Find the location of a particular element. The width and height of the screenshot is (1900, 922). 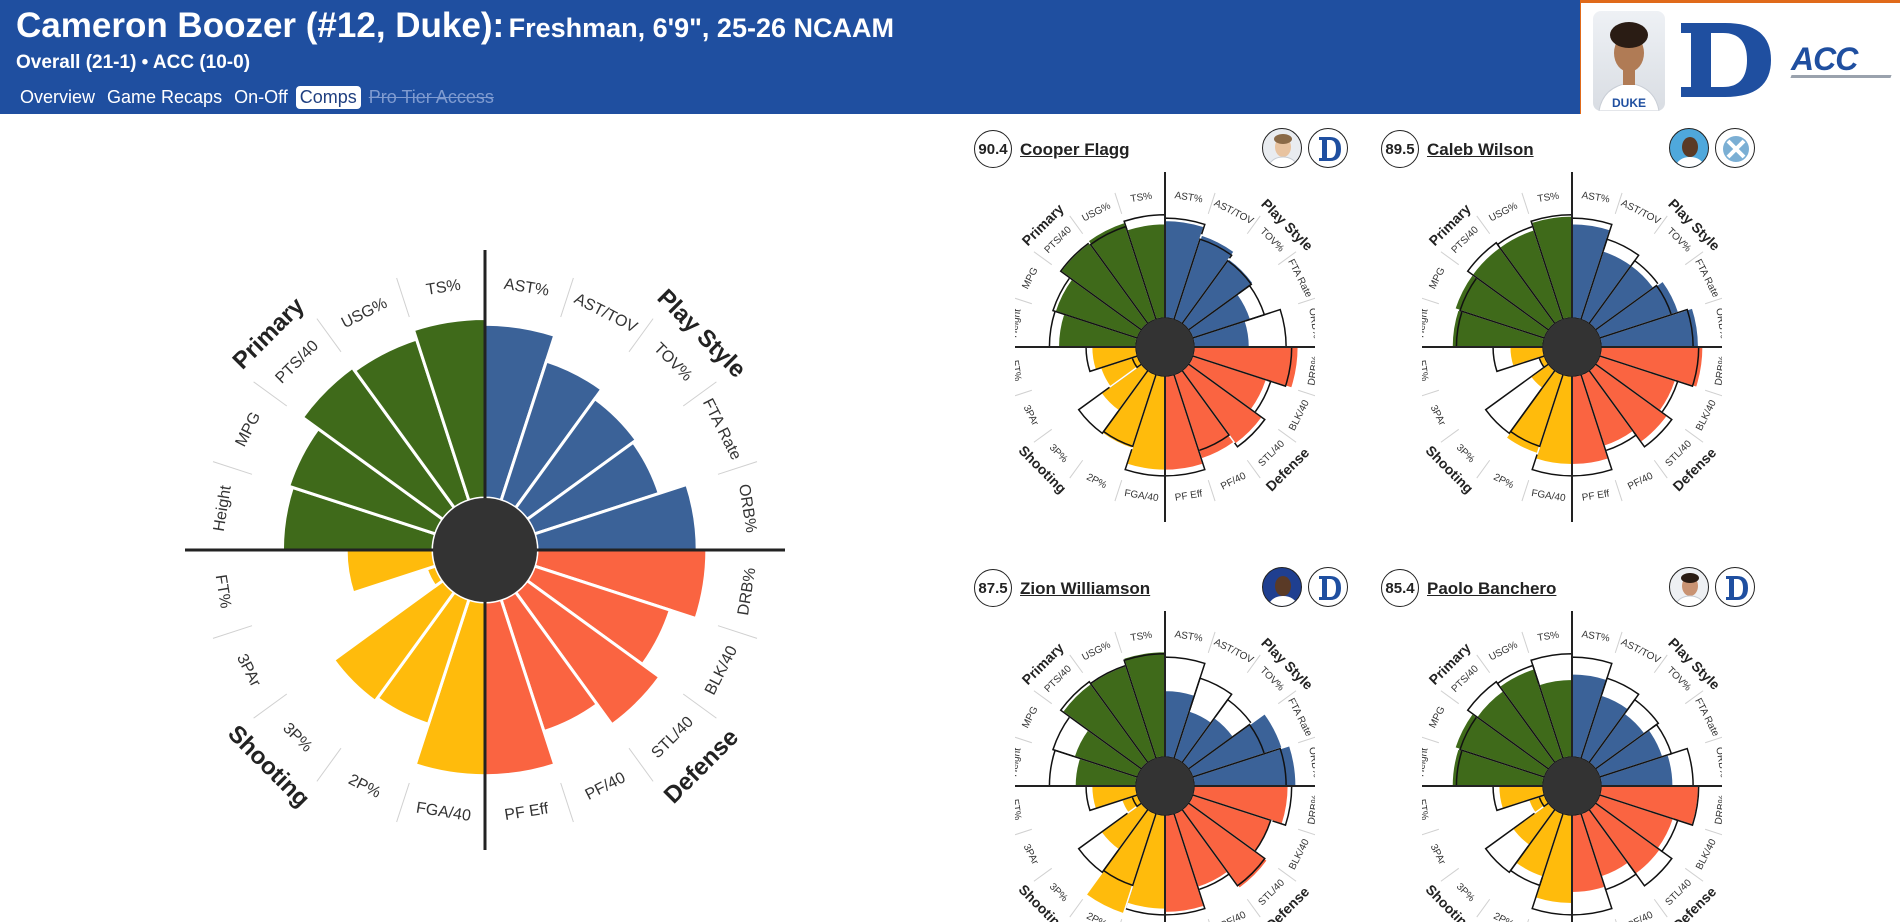

comp-card-header-2: 89.5 Caleb Wilson is located at coordinates (1571, 149).